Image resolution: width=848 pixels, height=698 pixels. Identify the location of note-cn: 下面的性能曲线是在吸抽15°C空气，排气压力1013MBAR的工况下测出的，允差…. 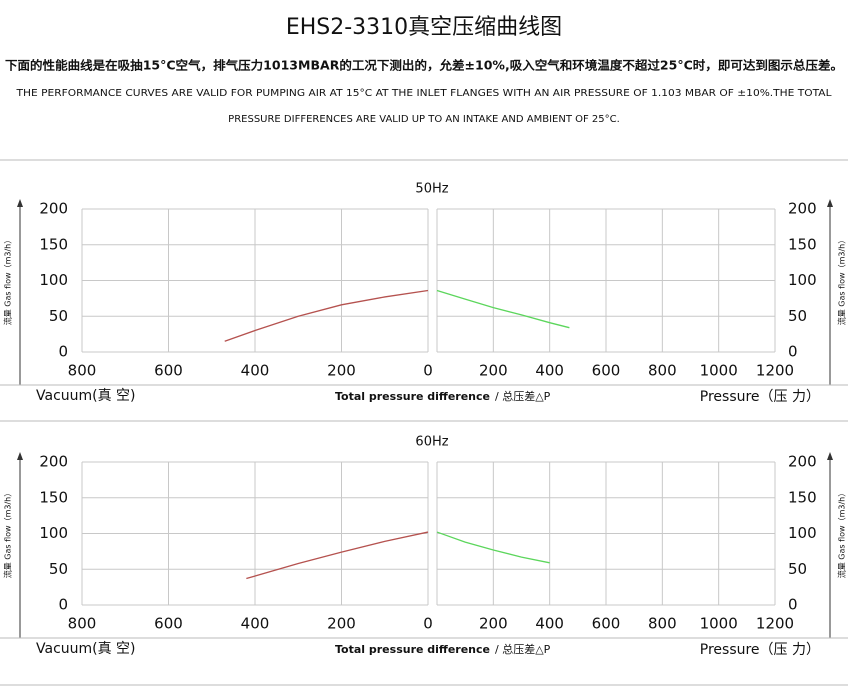
(424, 65).